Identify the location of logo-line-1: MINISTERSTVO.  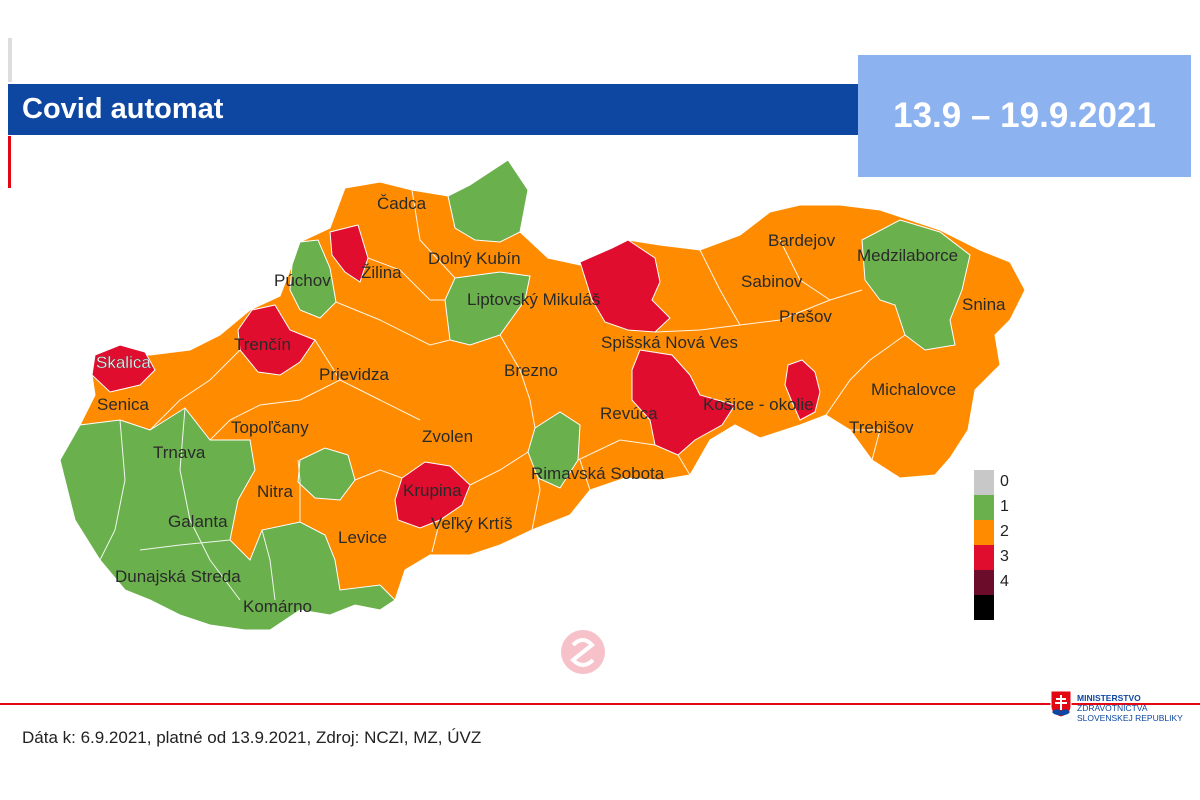
(1109, 698).